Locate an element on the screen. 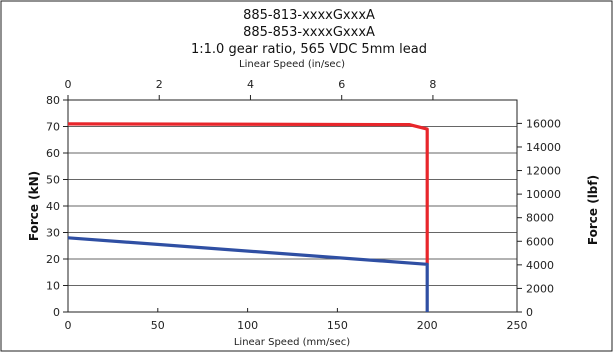  y-left-tick-label: 40 is located at coordinates (53, 206).